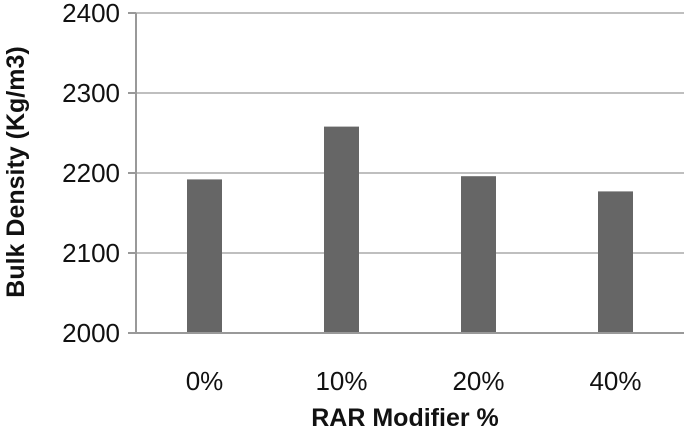  I want to click on x-tick-label: 0%, so click(205, 381).